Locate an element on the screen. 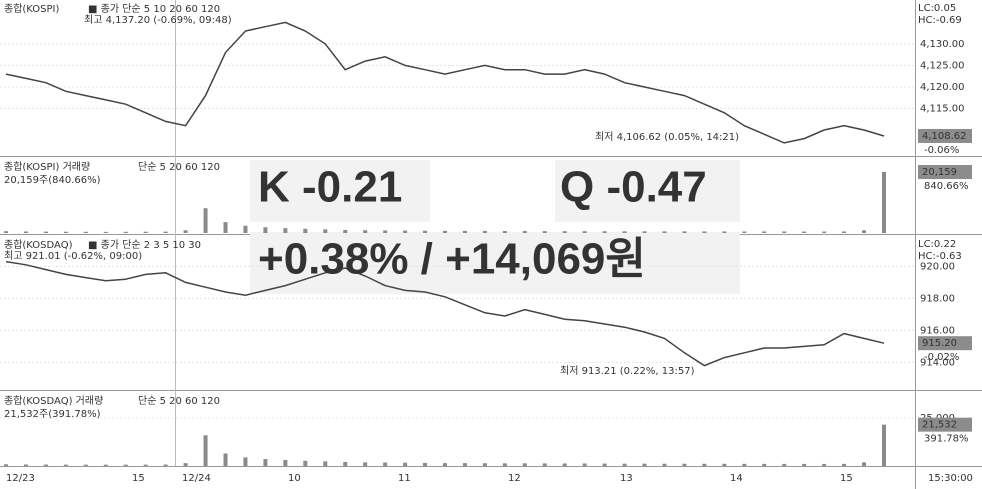 The width and height of the screenshot is (982, 489). lc-label: LC:0.05 is located at coordinates (937, 8).